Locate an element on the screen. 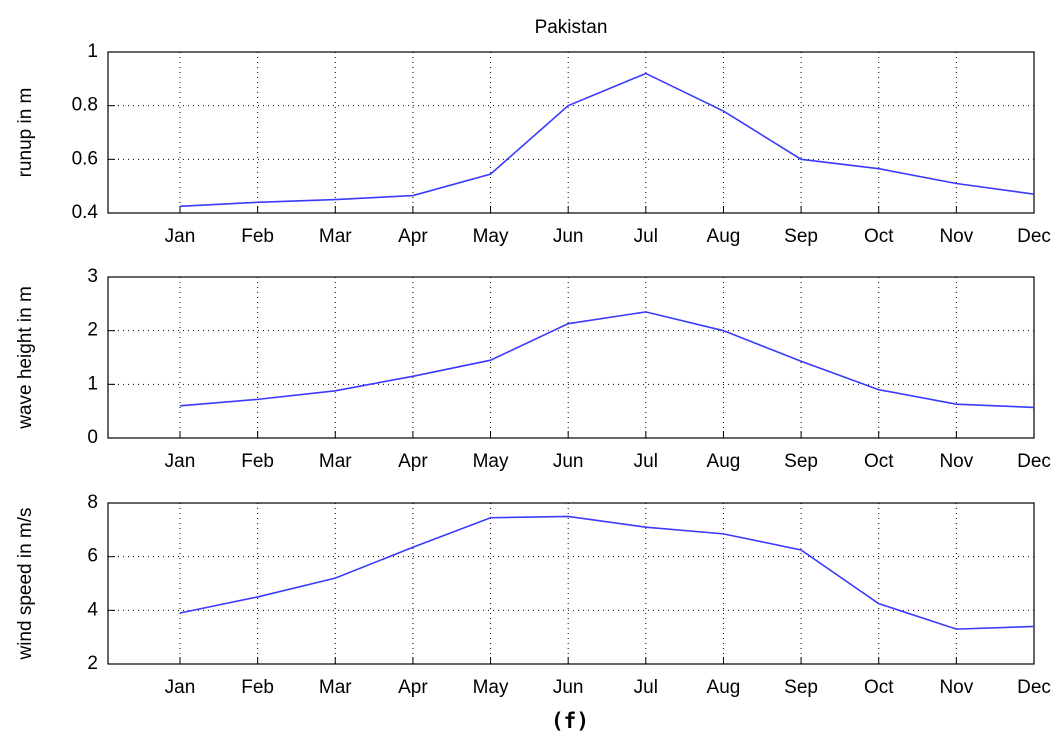  y-tick-label: 0.4 is located at coordinates (85, 212).